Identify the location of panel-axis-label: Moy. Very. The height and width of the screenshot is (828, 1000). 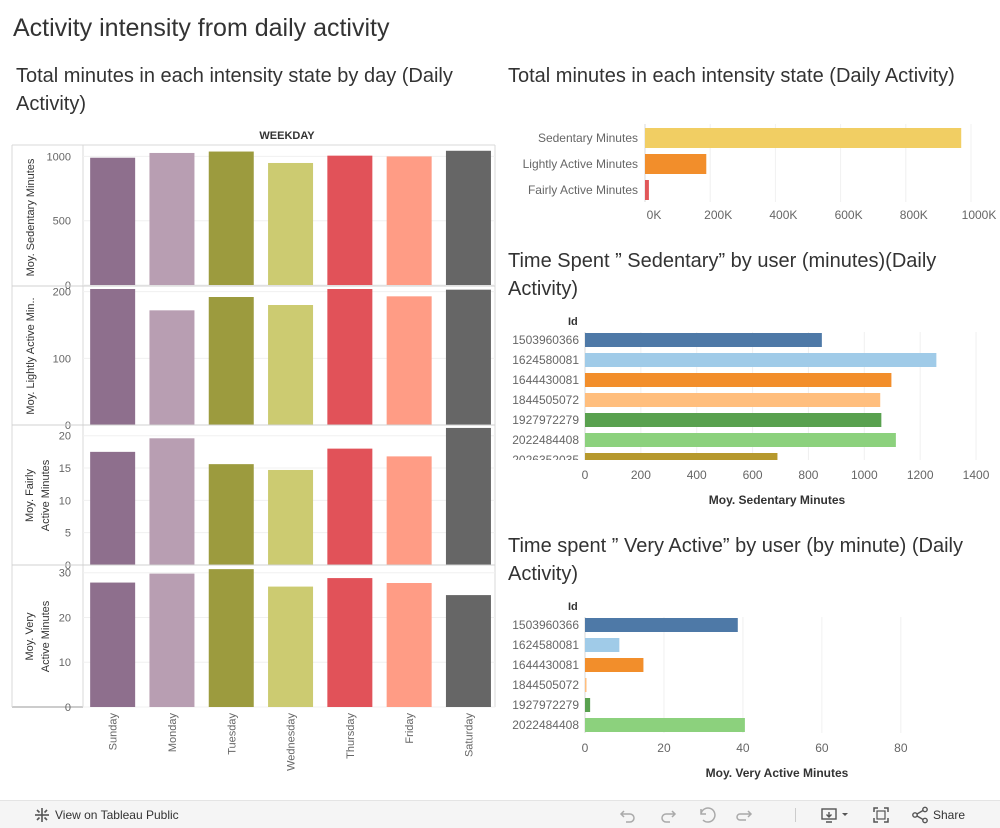
(30, 636).